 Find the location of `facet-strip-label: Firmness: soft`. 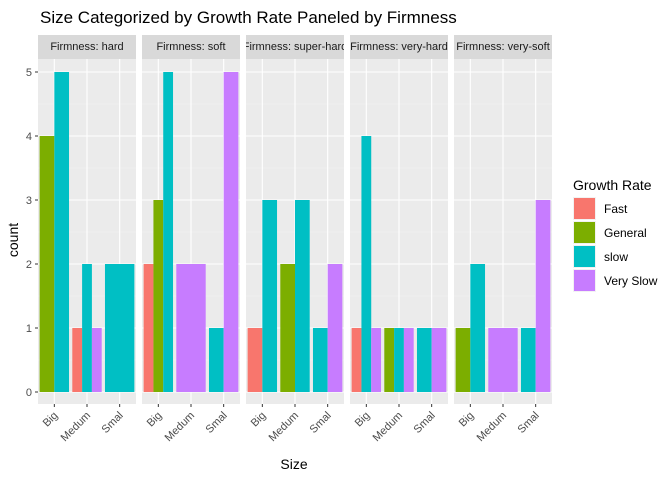

facet-strip-label: Firmness: soft is located at coordinates (190, 47).